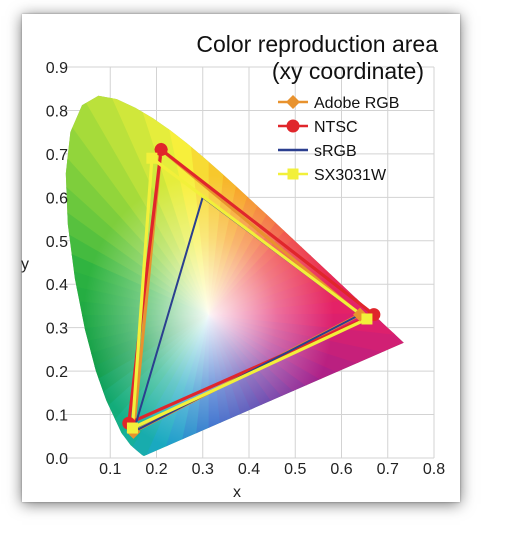  Describe the element at coordinates (57, 416) in the screenshot. I see `y-tick-label: 0.1` at that location.